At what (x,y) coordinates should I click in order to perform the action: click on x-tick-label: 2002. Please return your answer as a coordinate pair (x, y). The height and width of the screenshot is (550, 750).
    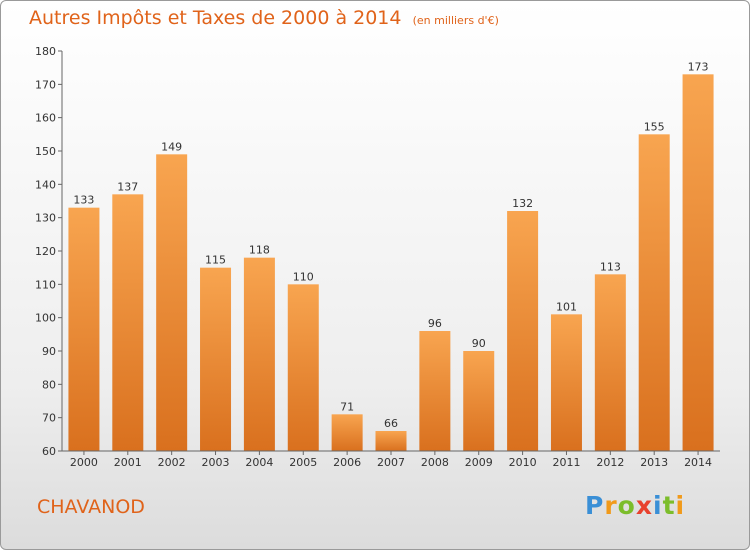
    Looking at the image, I should click on (172, 462).